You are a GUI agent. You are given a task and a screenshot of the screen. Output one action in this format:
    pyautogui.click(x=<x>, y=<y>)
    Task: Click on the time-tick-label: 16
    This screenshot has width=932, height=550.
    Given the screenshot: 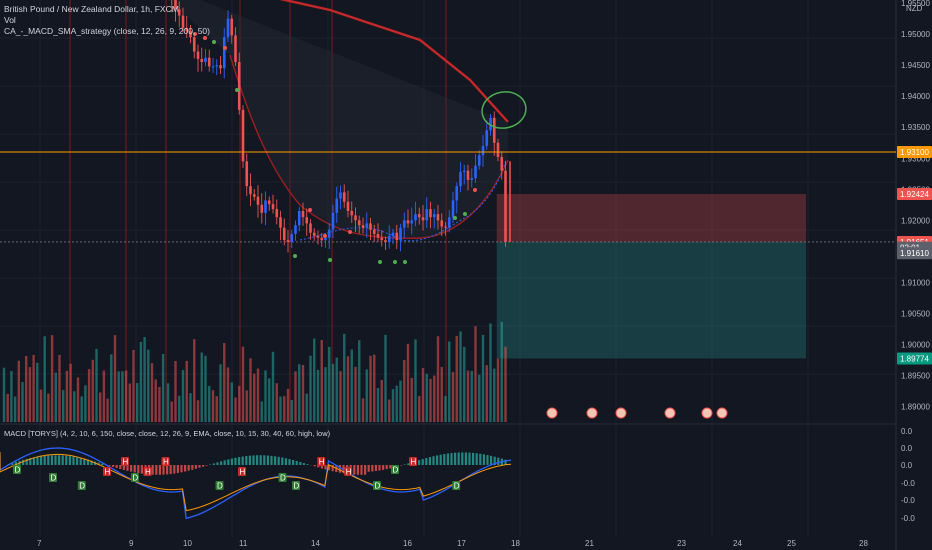 What is the action you would take?
    pyautogui.click(x=407, y=543)
    